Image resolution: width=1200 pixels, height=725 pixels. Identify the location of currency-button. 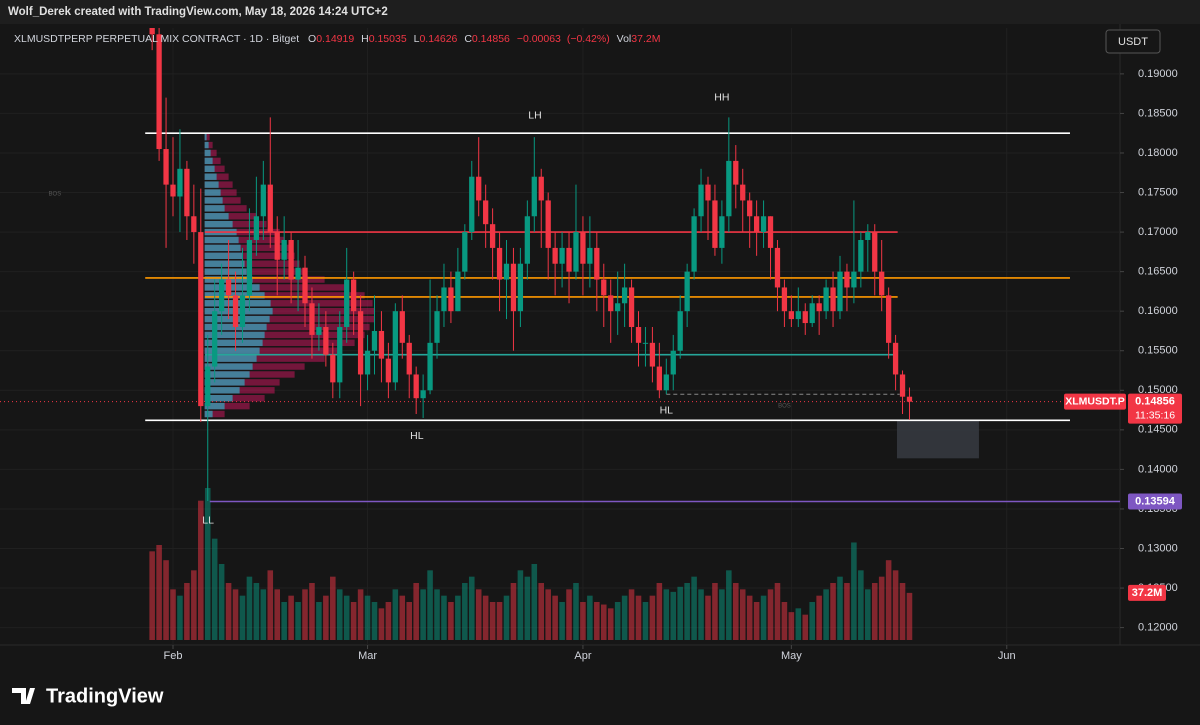
(1133, 41).